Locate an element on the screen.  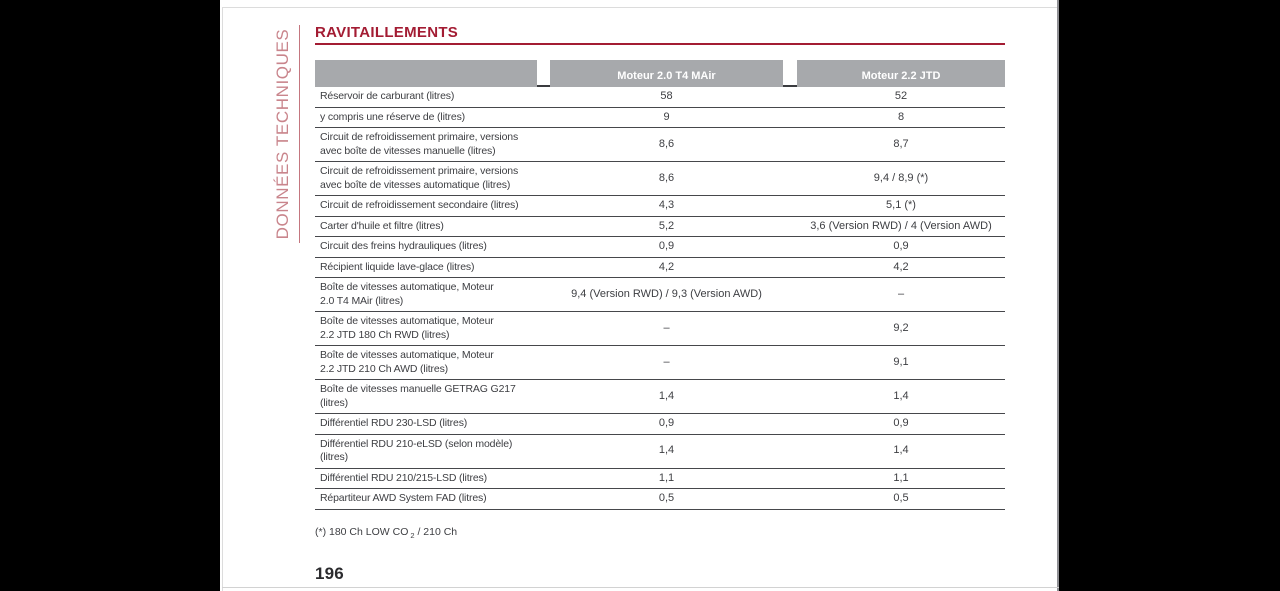
footnote-pre: (*) 180 Ch LOW CO is located at coordinates (362, 532).